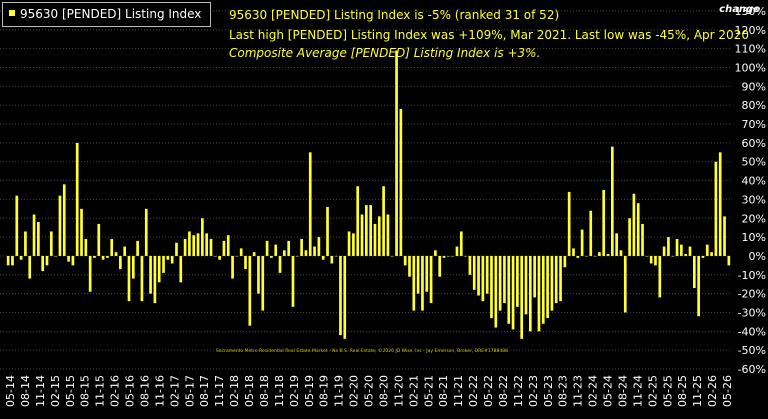  I want to click on x-tick-label: 02-24, so click(593, 391).